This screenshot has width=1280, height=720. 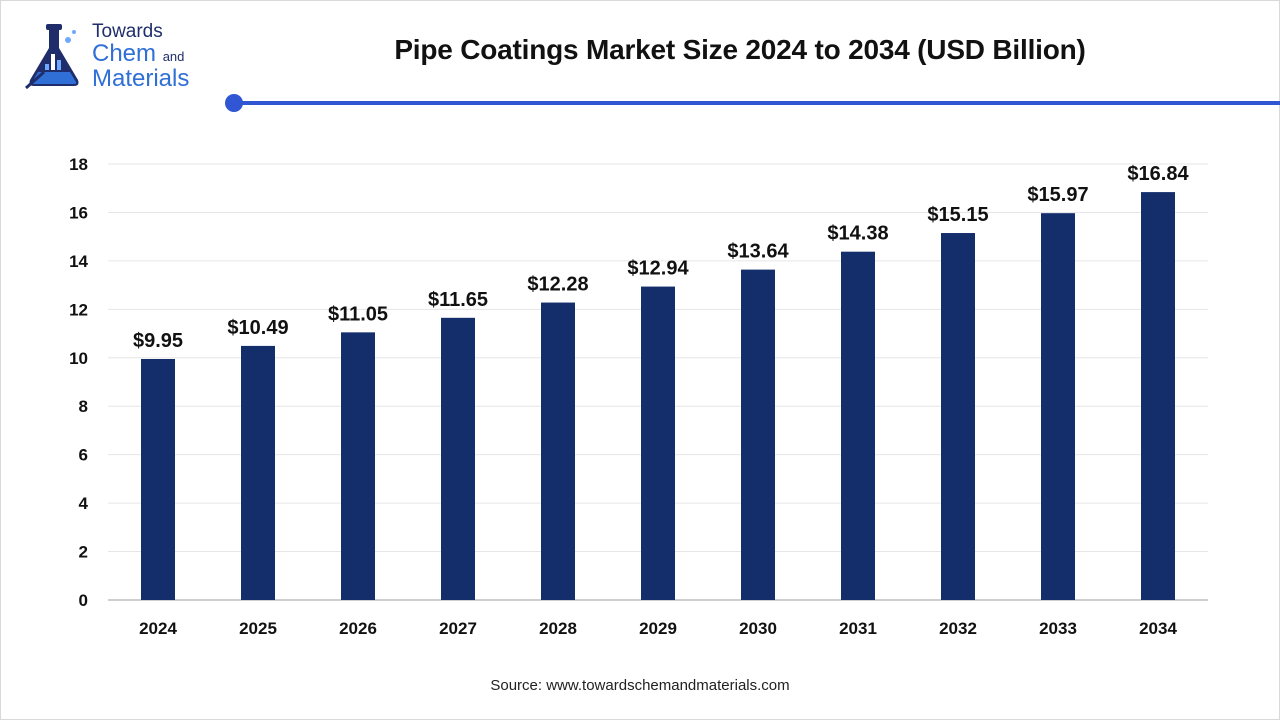 What do you see at coordinates (83, 600) in the screenshot?
I see `y-tick-label: 0` at bounding box center [83, 600].